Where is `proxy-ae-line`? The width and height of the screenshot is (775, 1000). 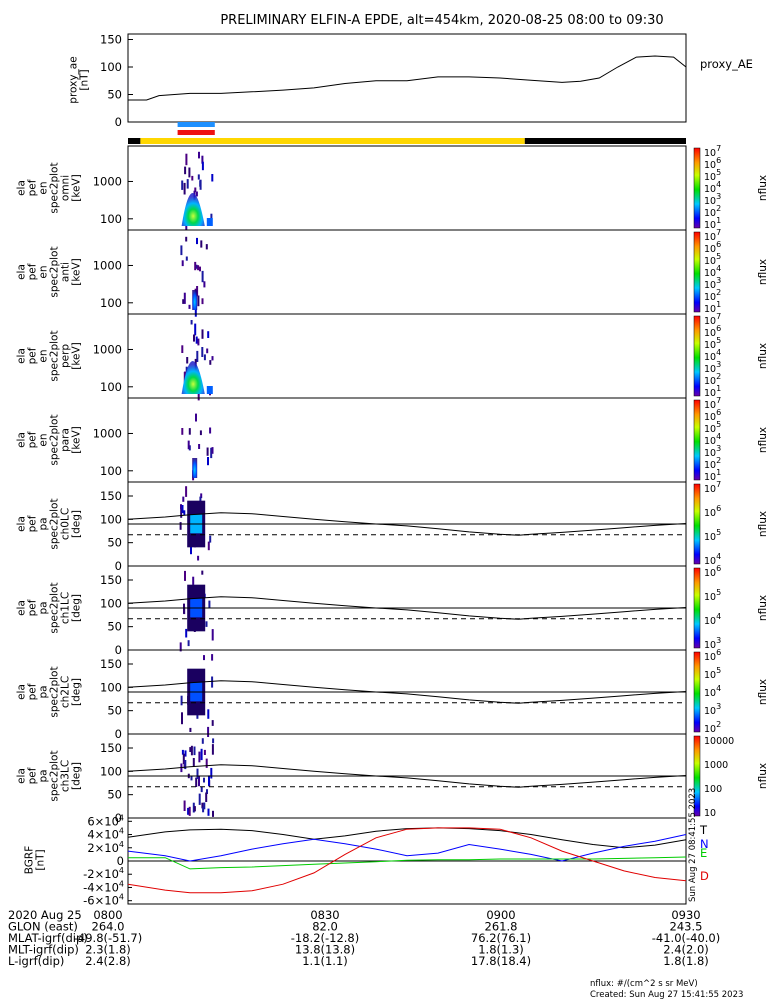 proxy-ae-line is located at coordinates (407, 78).